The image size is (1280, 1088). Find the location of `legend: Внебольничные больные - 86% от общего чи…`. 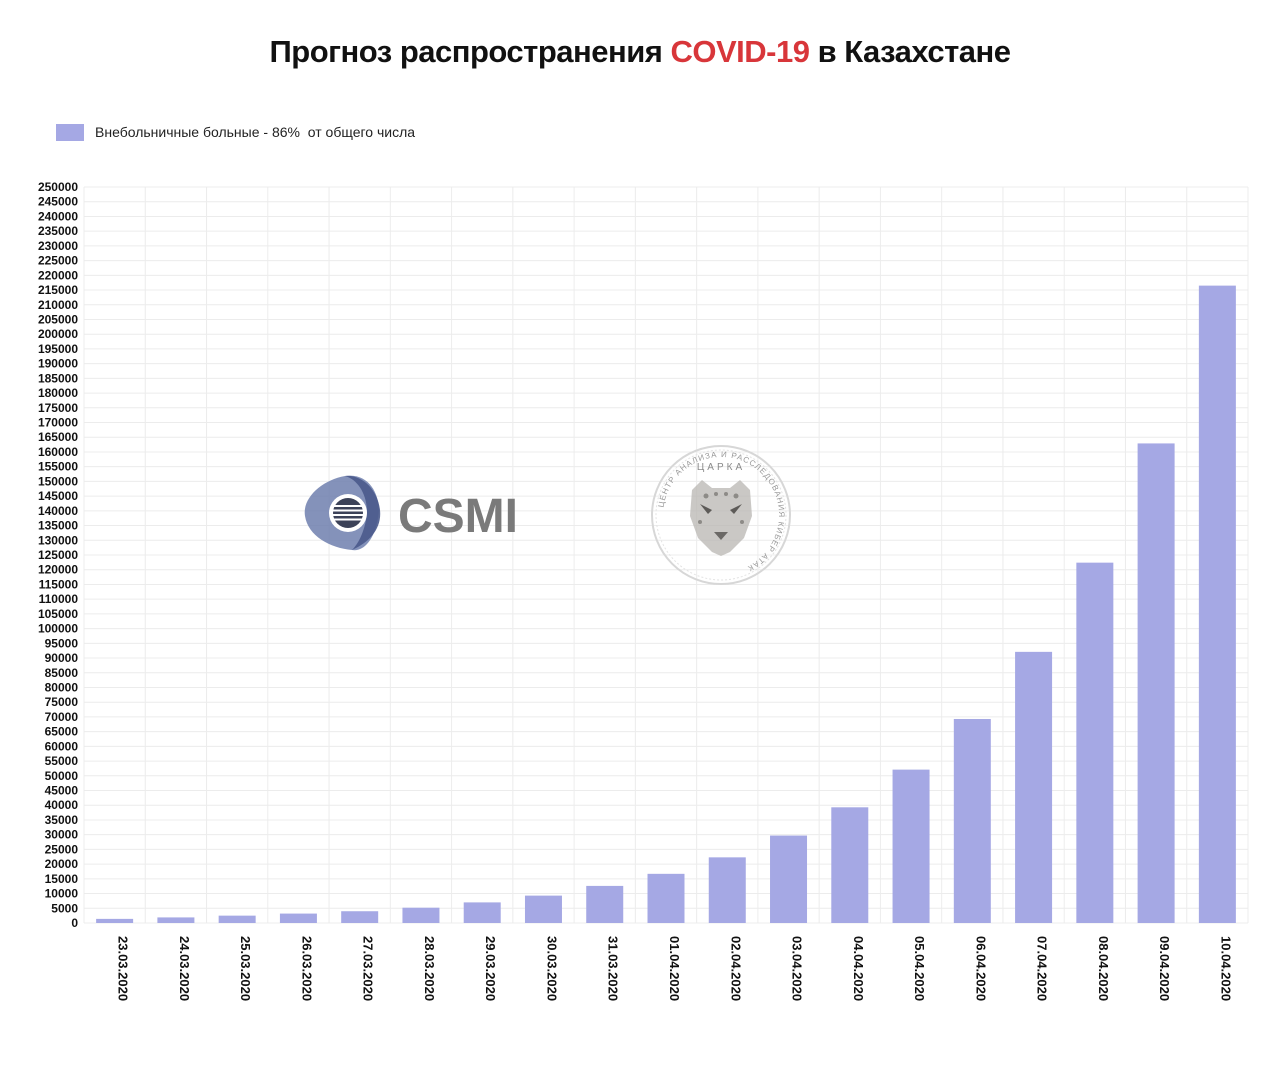

legend: Внебольничные больные - 86% от общего чи… is located at coordinates (235, 132).